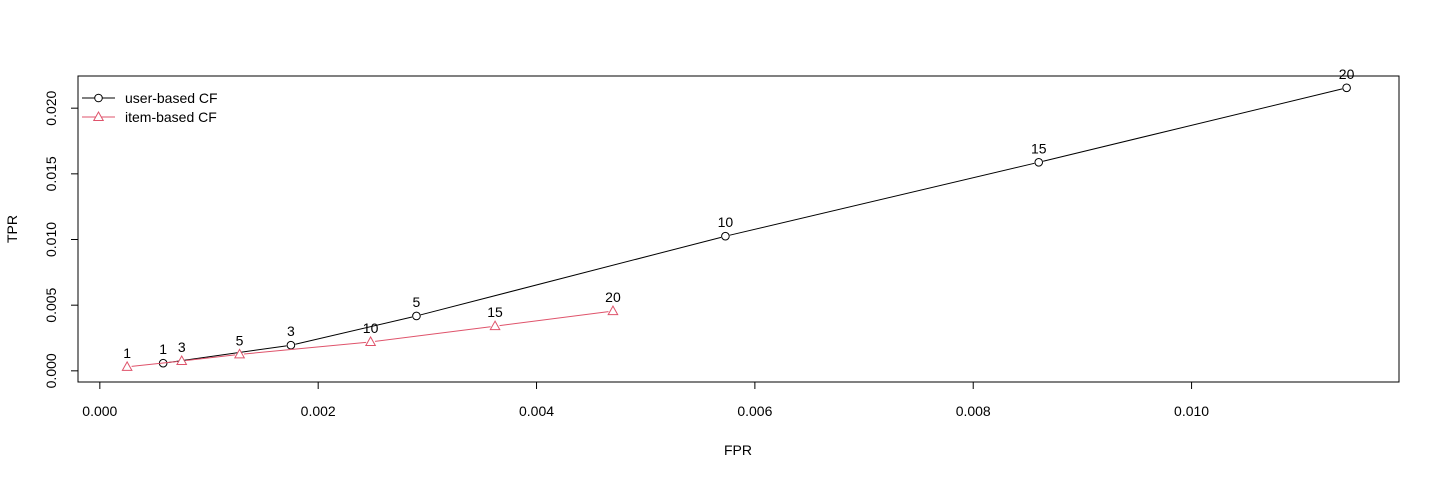  What do you see at coordinates (613, 297) in the screenshot?
I see `series-1-point-label: 20` at bounding box center [613, 297].